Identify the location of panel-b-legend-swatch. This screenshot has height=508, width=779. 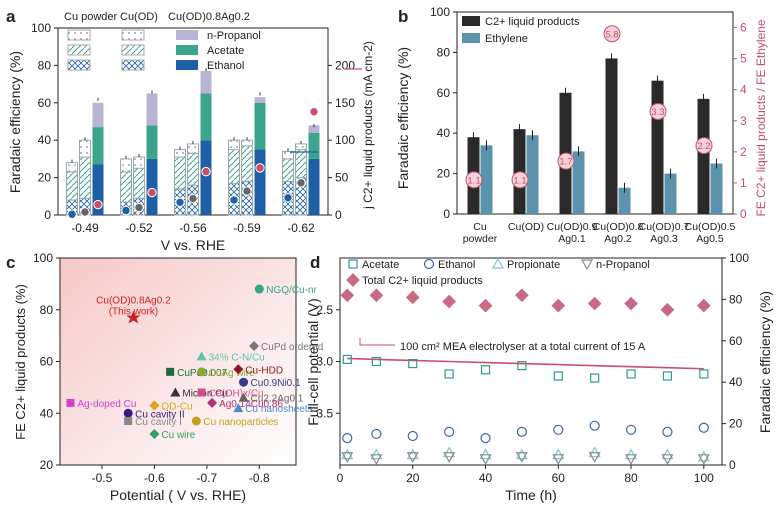
(471, 21).